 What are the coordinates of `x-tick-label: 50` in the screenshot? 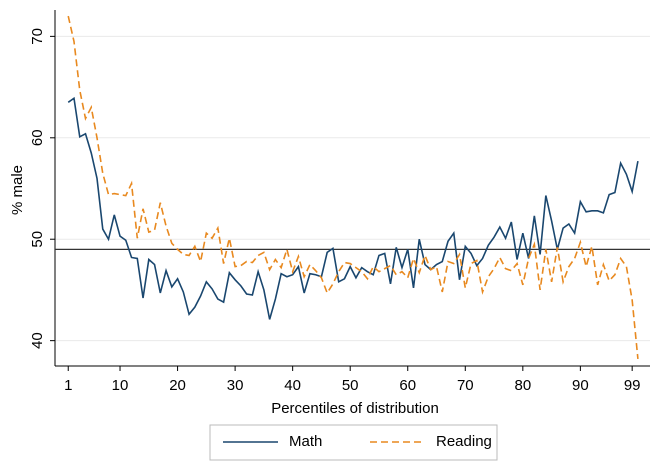 It's located at (350, 385).